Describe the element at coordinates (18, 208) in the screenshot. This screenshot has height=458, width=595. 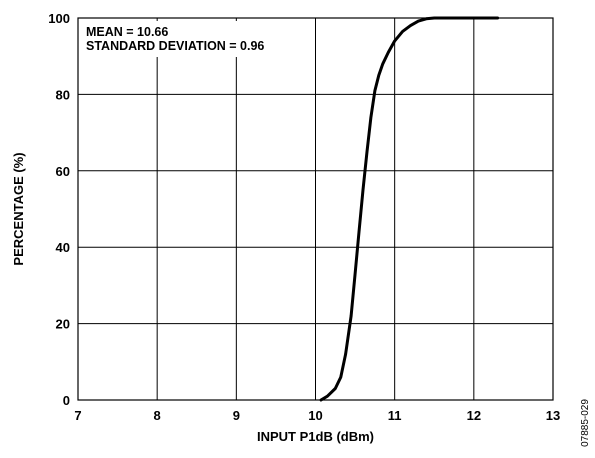
I see `y-axis-label: PERCENTAGE (%)` at that location.